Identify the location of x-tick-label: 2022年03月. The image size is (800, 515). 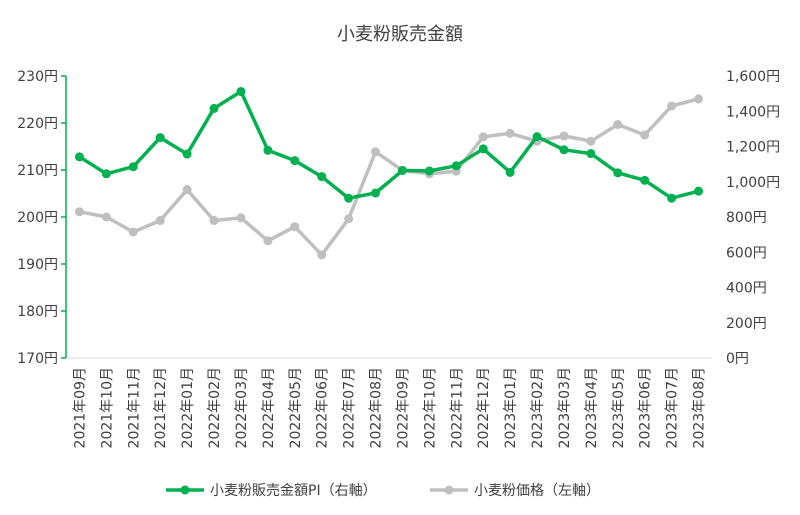
(242, 407).